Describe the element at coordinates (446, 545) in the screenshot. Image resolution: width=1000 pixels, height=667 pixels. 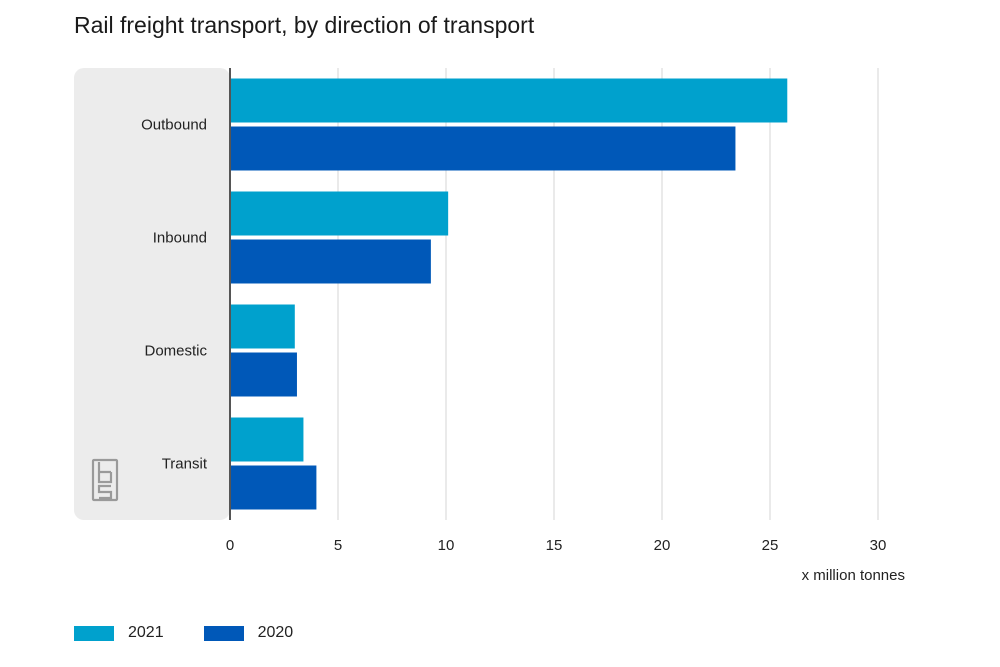
I see `x-tick-label: 10` at that location.